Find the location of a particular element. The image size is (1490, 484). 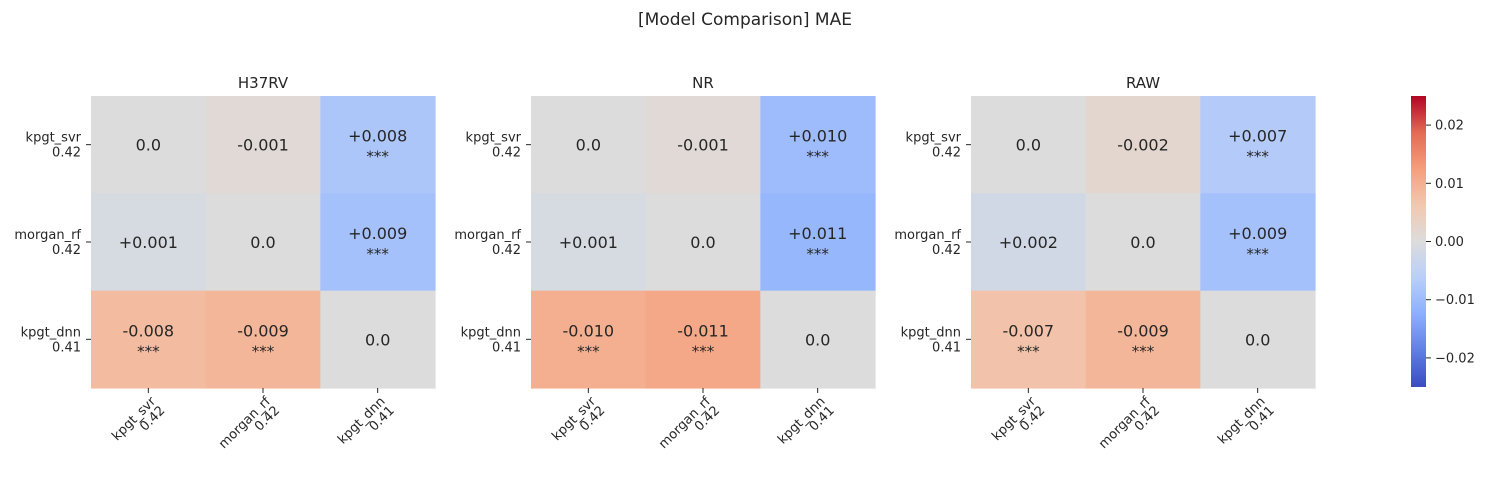

cell-value-label: +0.008 is located at coordinates (377, 136).